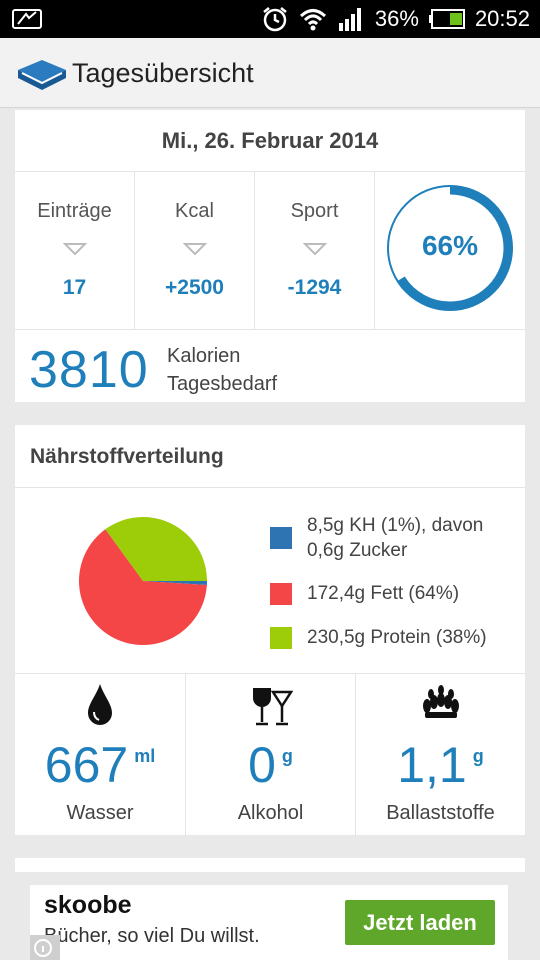 The width and height of the screenshot is (540, 960). I want to click on progress-ring: 66%, so click(450, 250).